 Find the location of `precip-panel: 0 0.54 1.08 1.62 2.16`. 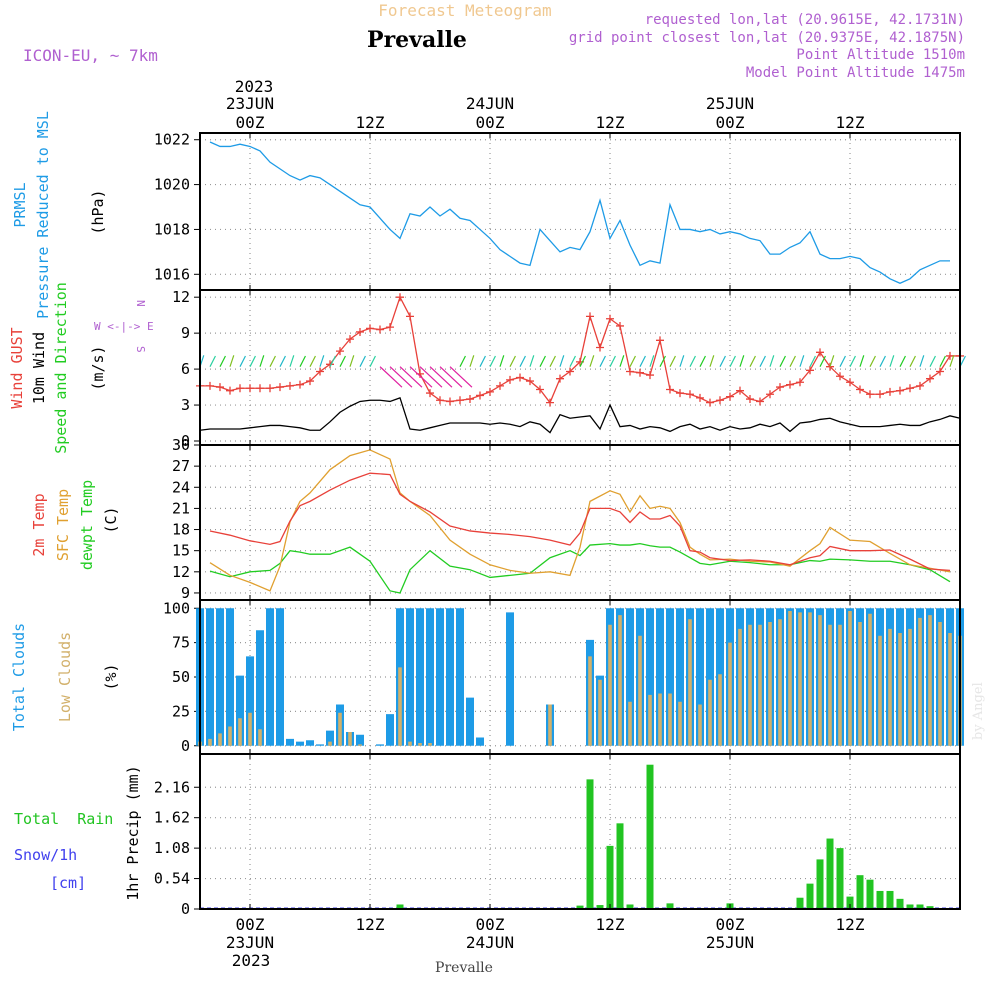

precip-panel: 0 0.54 1.08 1.62 2.16 is located at coordinates (557, 835).